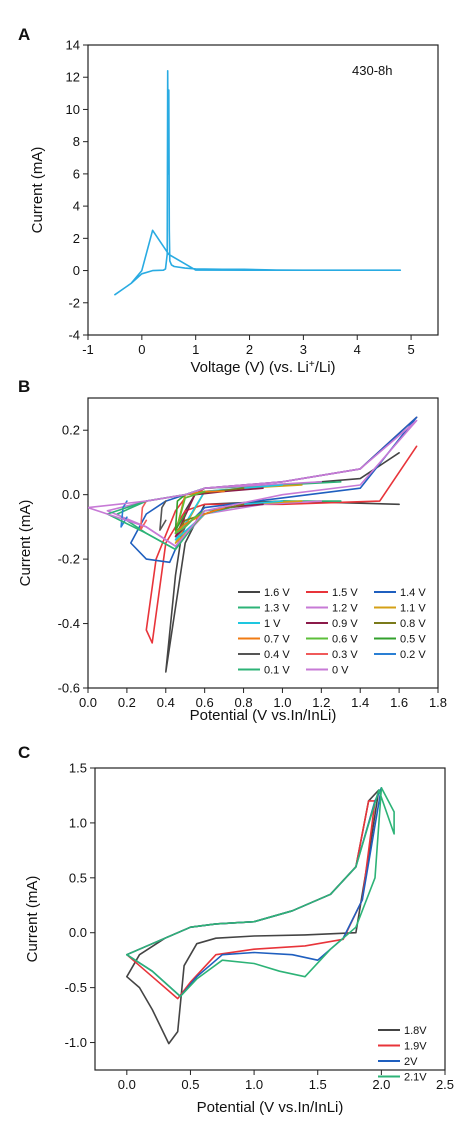 Image resolution: width=474 pixels, height=1145 pixels. I want to click on x-tick-label: 1.0, so click(254, 1084).